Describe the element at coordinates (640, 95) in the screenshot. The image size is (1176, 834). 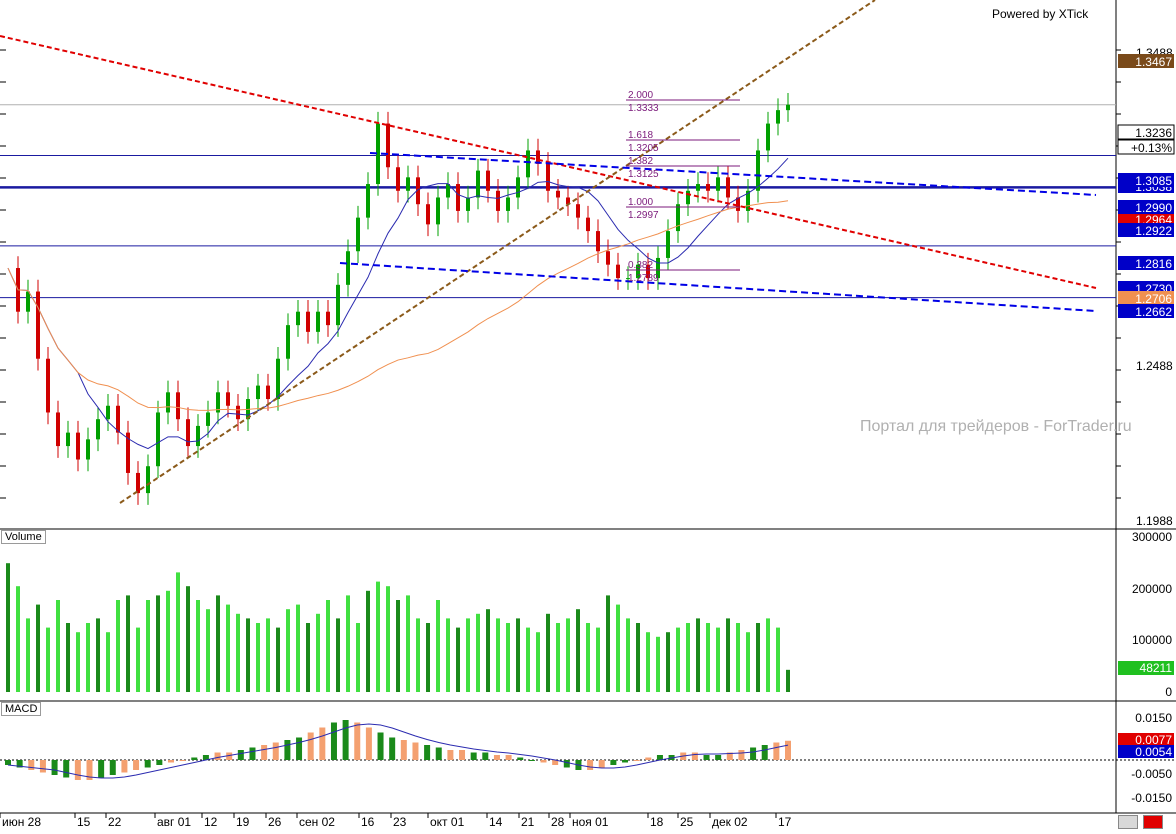
I see `fibonacci-ratio-label: 2.000` at that location.